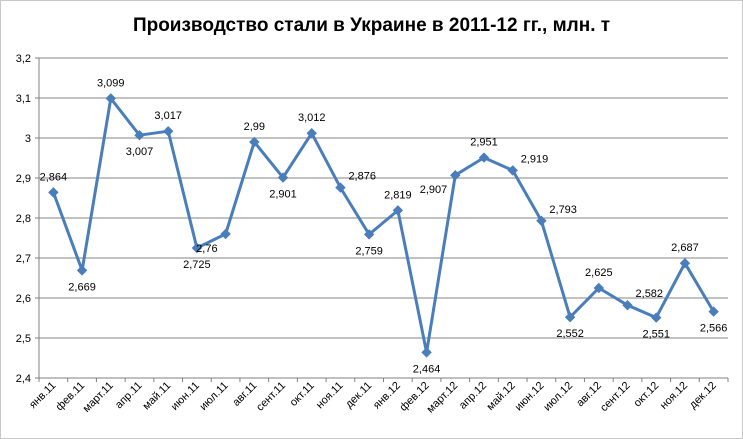  I want to click on data-label: 2,566, so click(714, 329).